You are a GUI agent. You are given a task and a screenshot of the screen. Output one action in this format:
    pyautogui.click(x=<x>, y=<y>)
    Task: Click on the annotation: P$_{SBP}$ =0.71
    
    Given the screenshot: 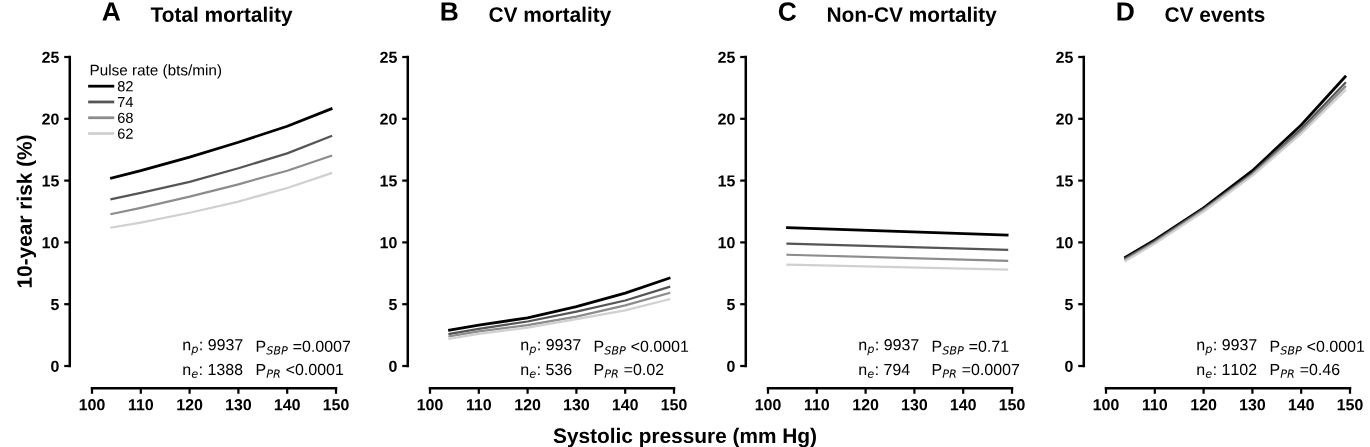 What is the action you would take?
    pyautogui.click(x=970, y=347)
    